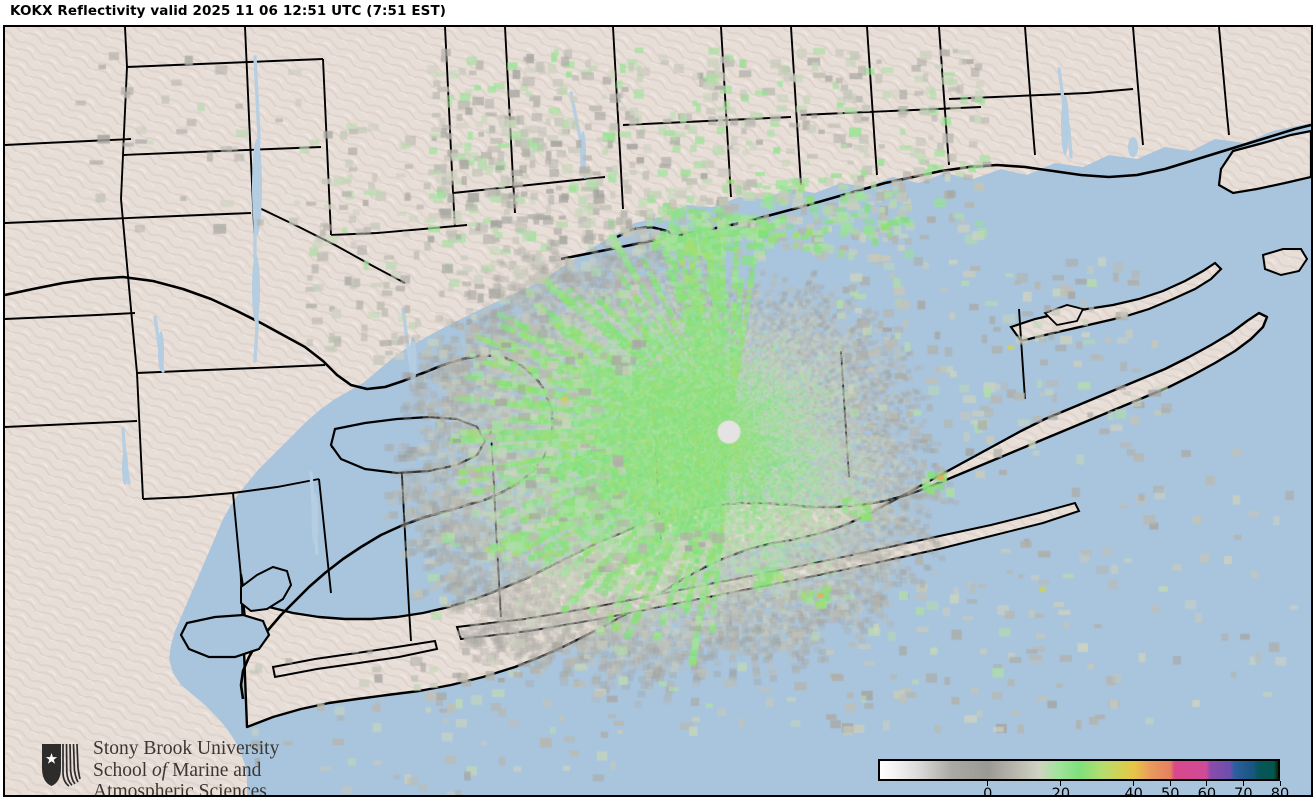  Describe the element at coordinates (1207, 790) in the screenshot. I see `colorbar-tick-label-60: 60` at that location.